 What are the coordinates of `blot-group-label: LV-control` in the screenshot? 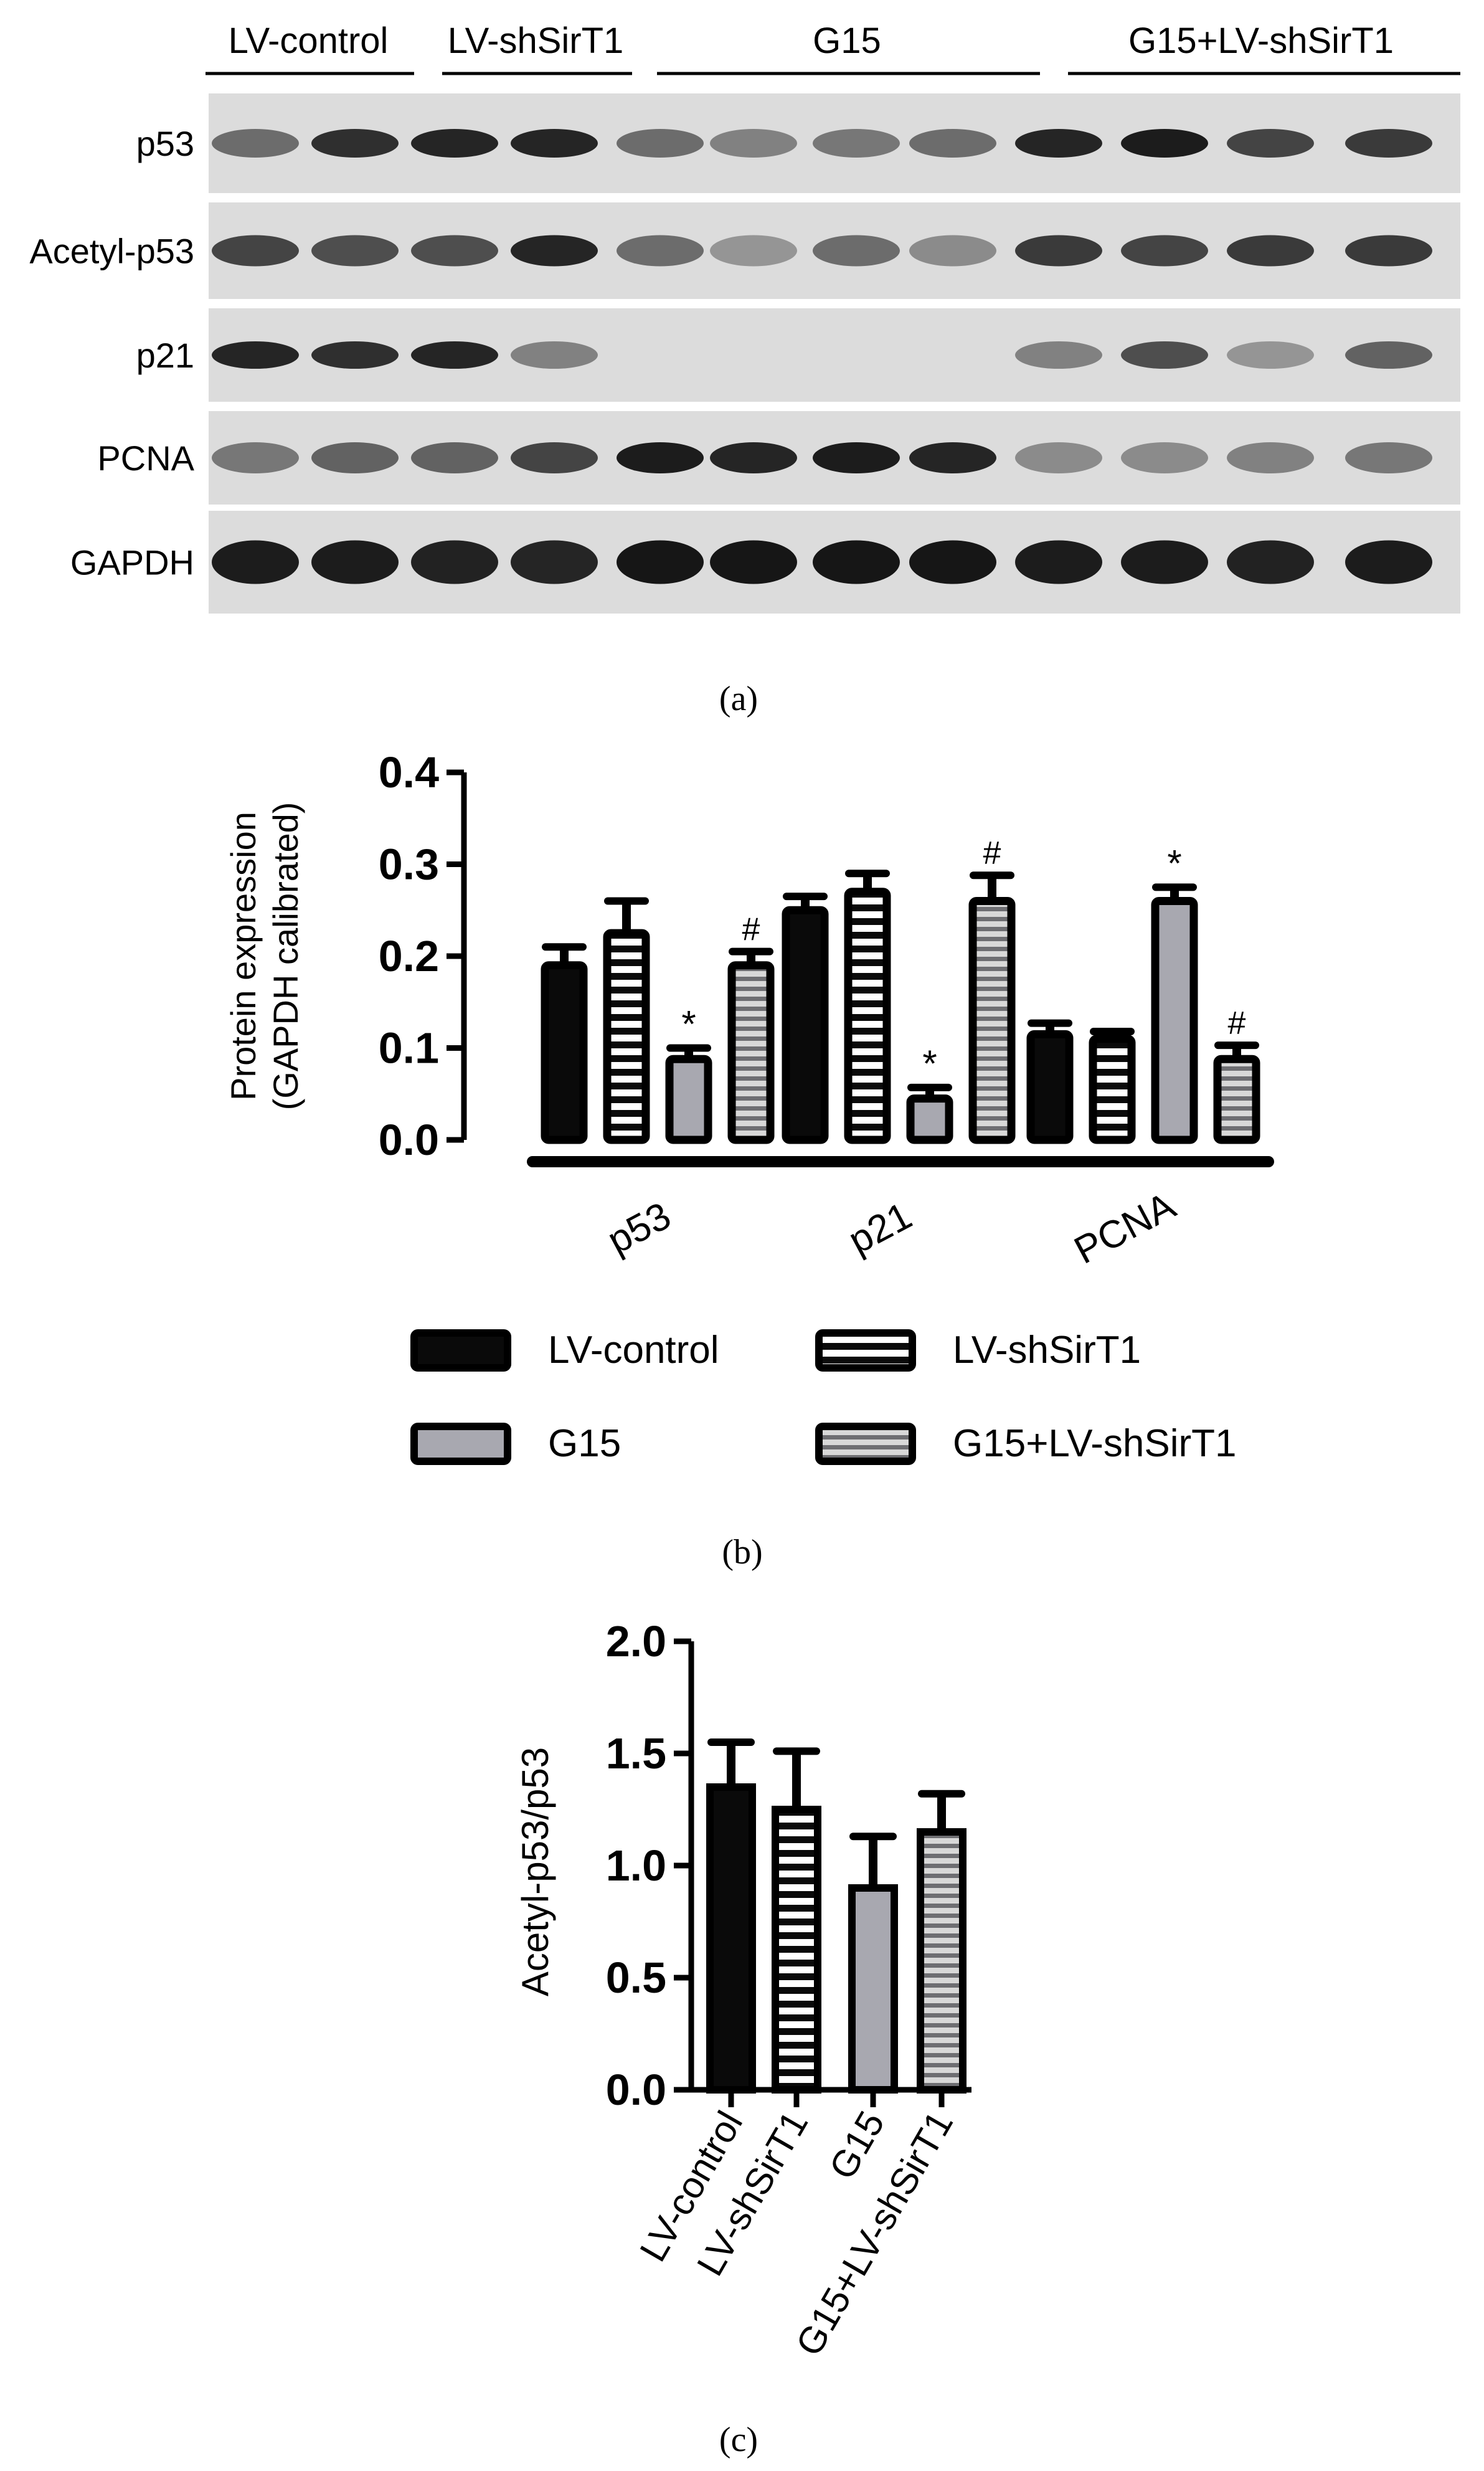 It's located at (309, 41).